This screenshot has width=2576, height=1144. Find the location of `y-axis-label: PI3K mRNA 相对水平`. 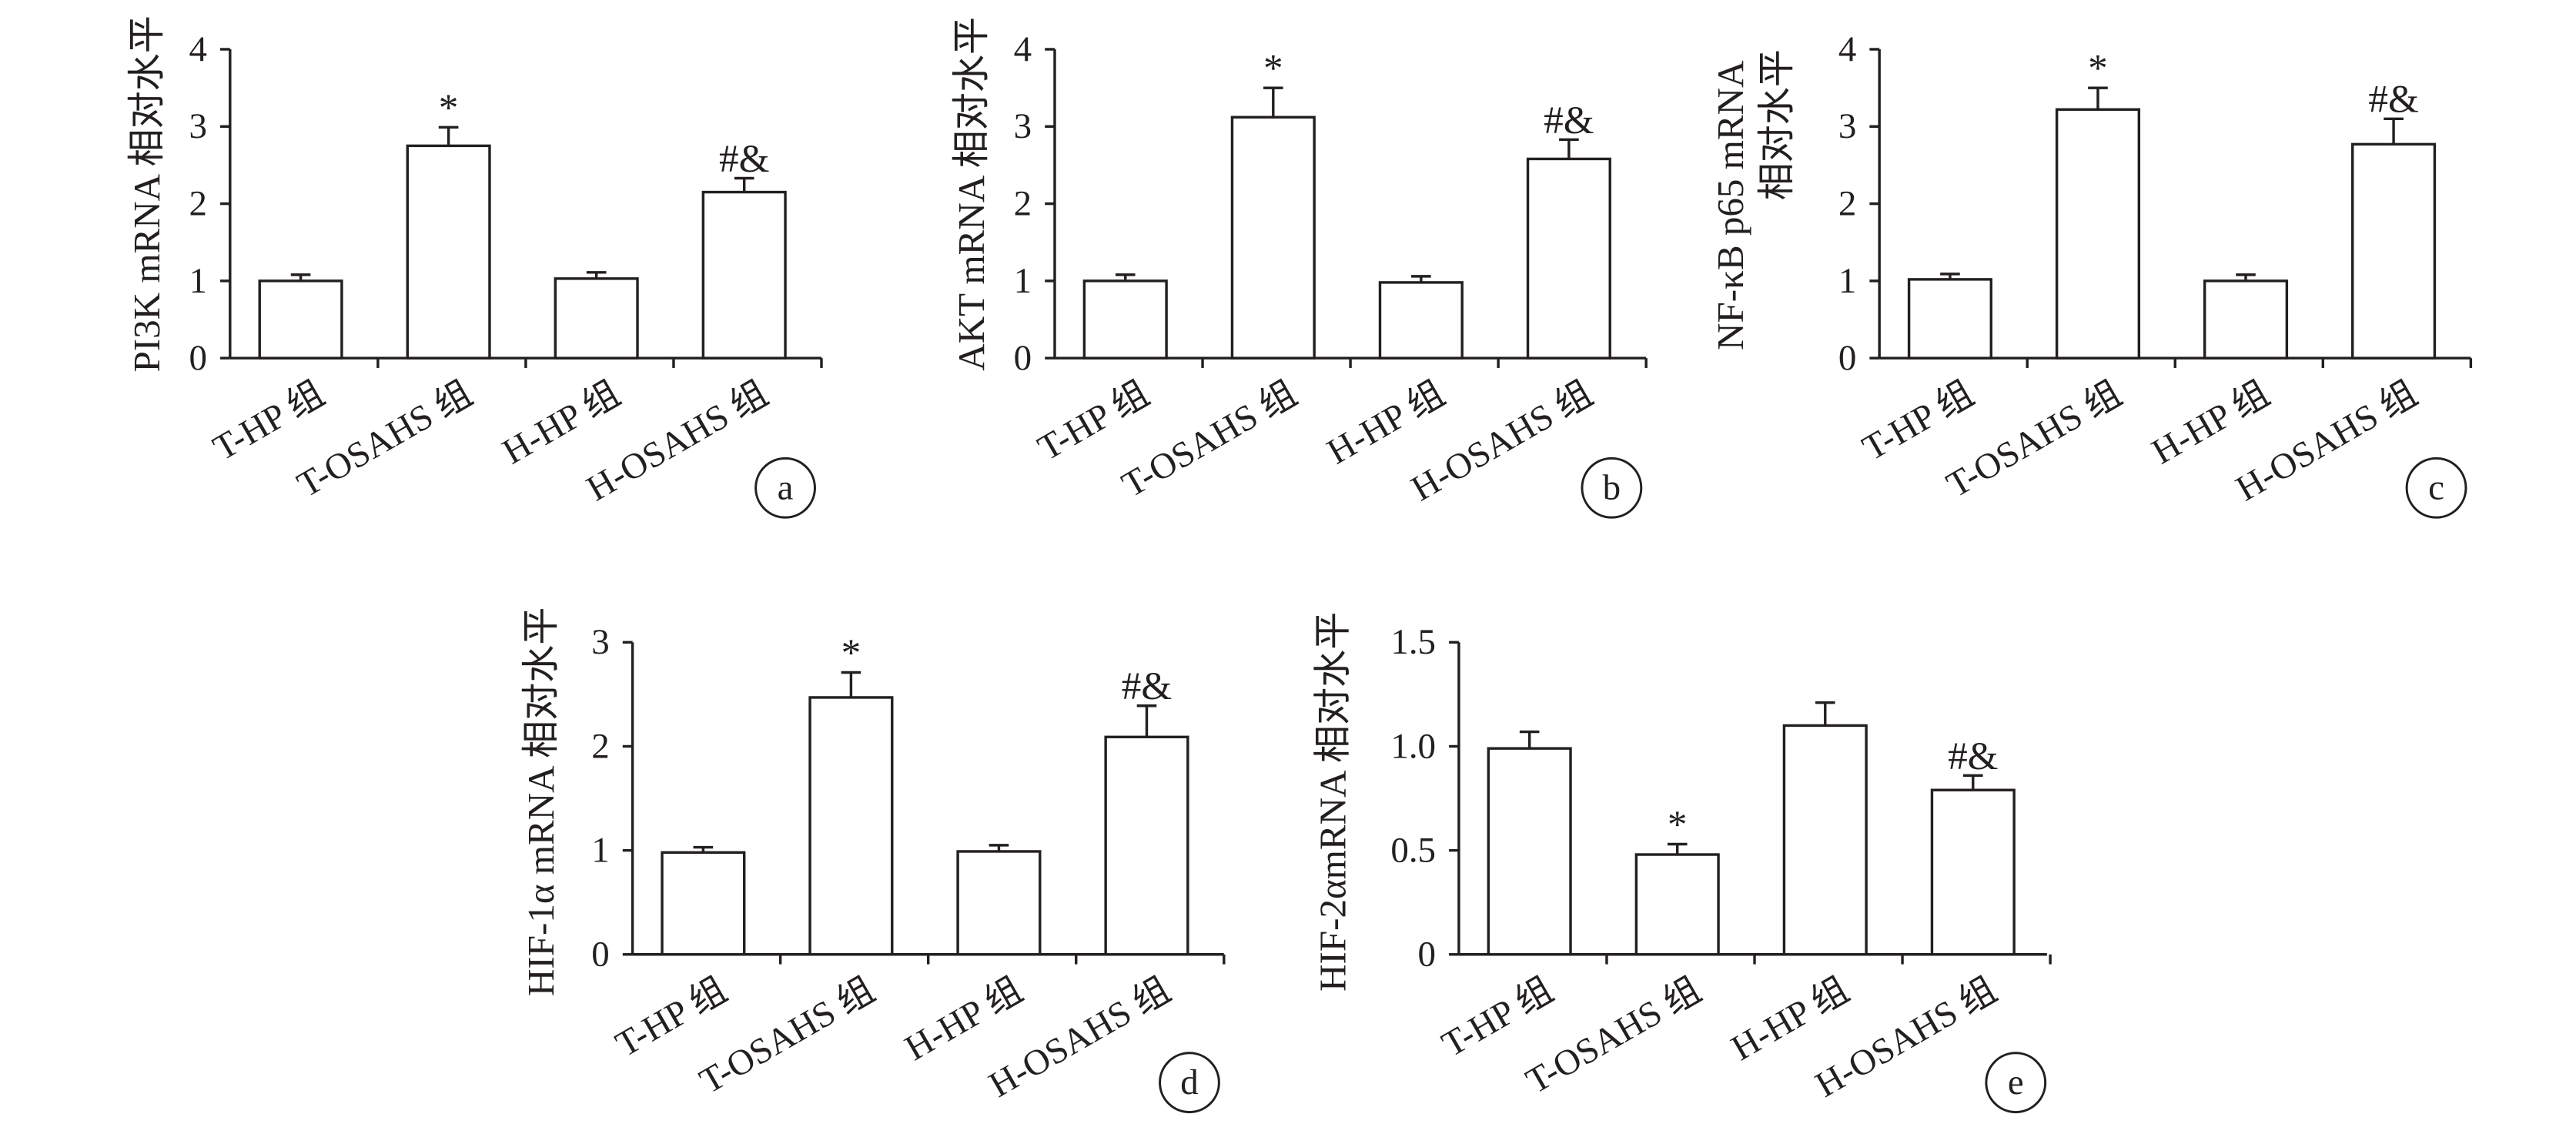

y-axis-label: PI3K mRNA 相对水平 is located at coordinates (147, 193).